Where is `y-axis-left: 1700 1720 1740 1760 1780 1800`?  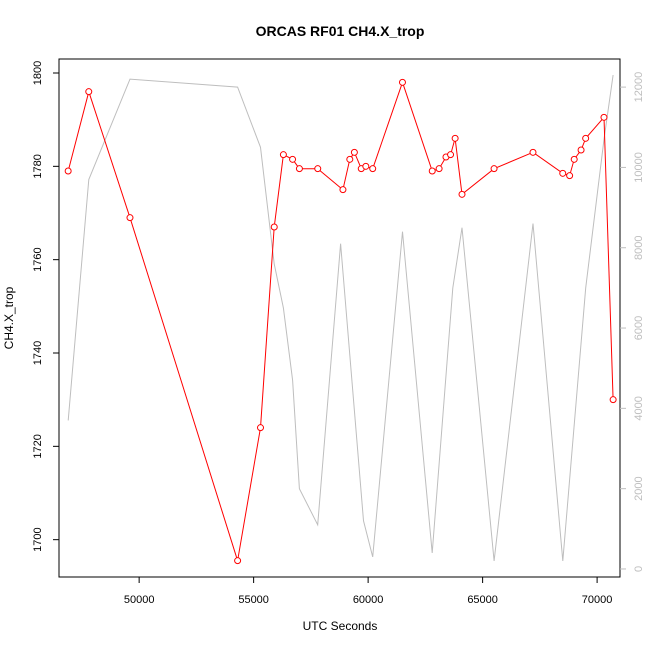 y-axis-left: 1700 1720 1740 1760 1780 1800 is located at coordinates (45, 306).